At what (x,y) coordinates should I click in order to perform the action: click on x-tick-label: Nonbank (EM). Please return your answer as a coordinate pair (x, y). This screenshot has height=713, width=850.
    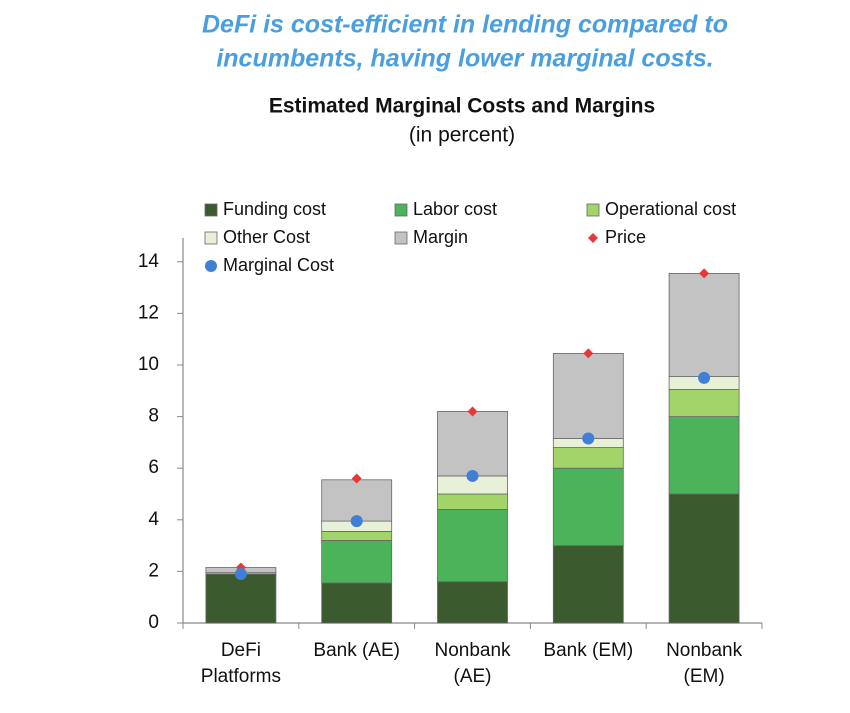
    Looking at the image, I should click on (704, 663).